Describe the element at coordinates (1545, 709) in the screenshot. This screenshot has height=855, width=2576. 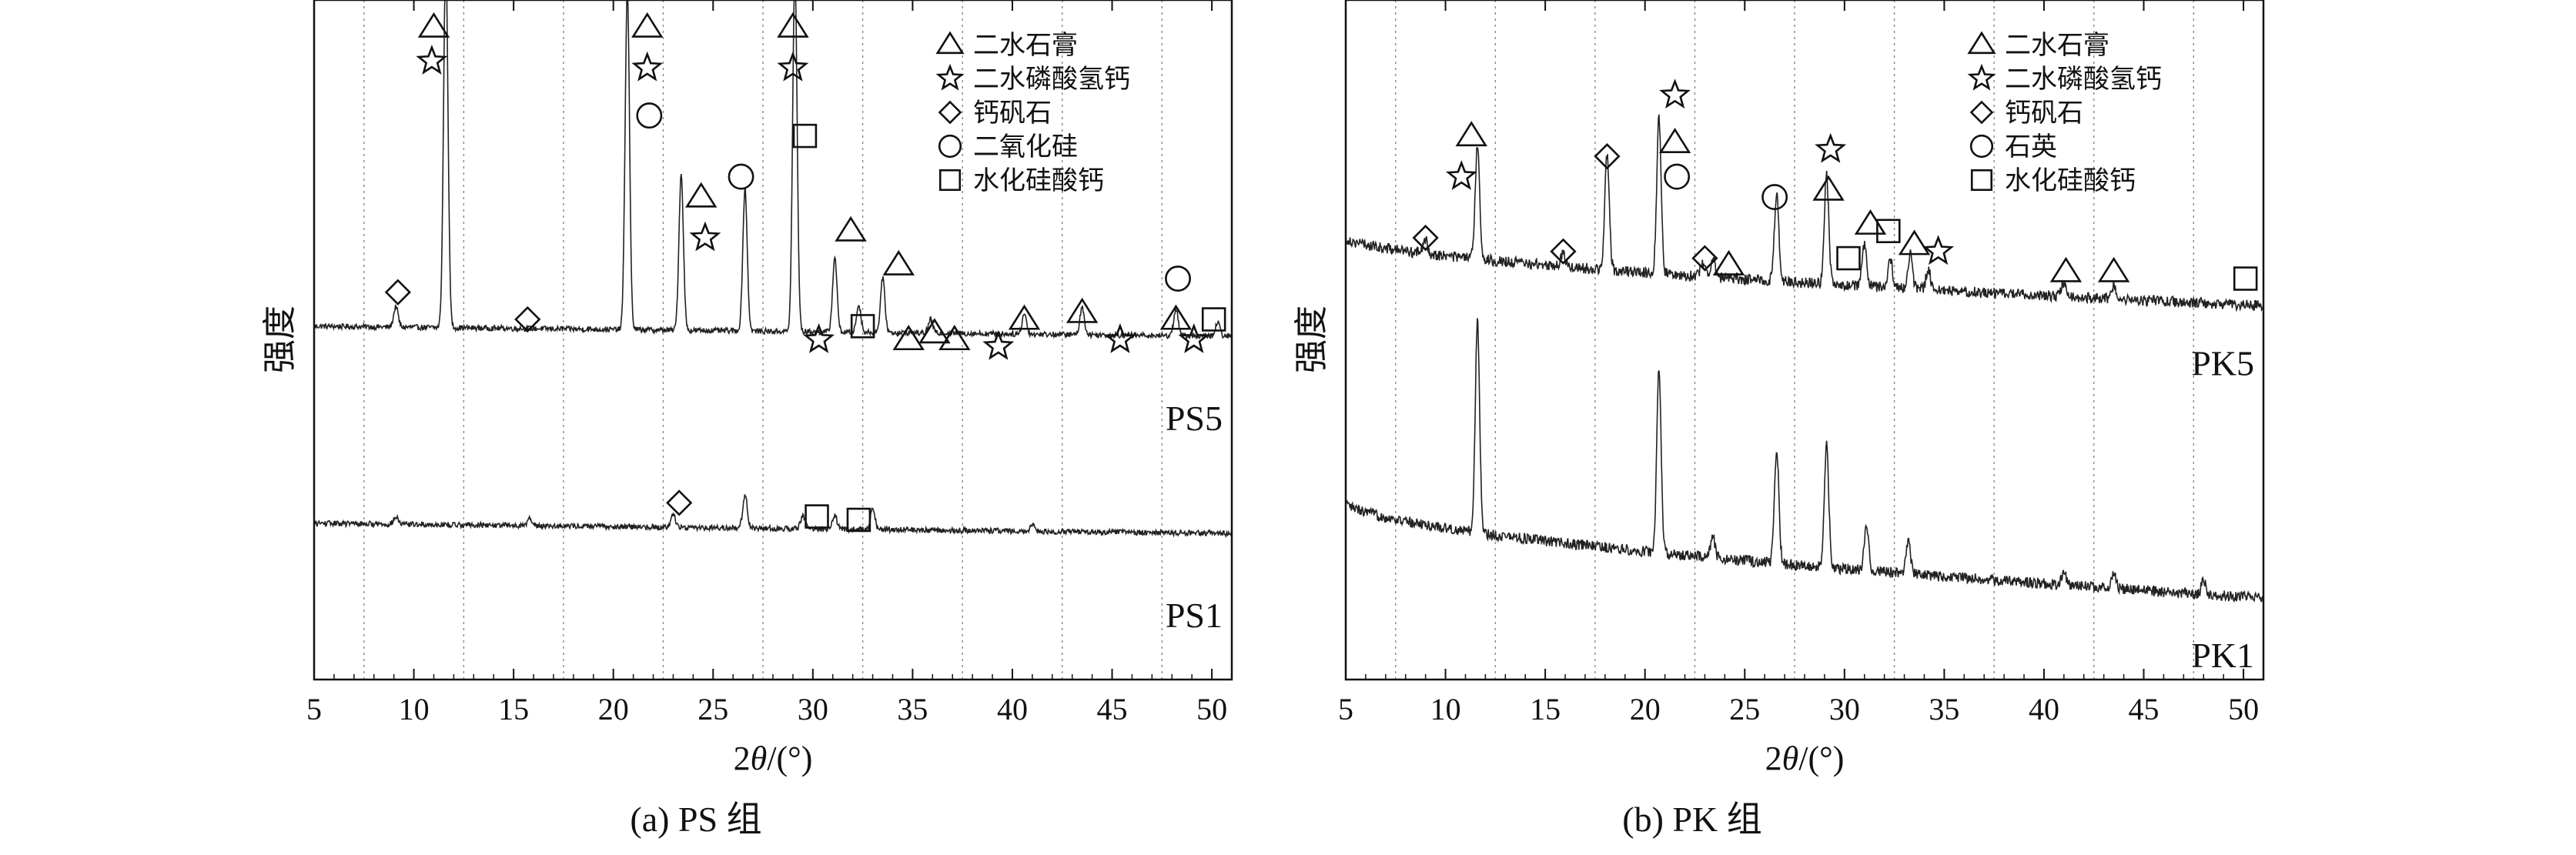
I see `panel-pk-xtick-label-2: 15` at that location.